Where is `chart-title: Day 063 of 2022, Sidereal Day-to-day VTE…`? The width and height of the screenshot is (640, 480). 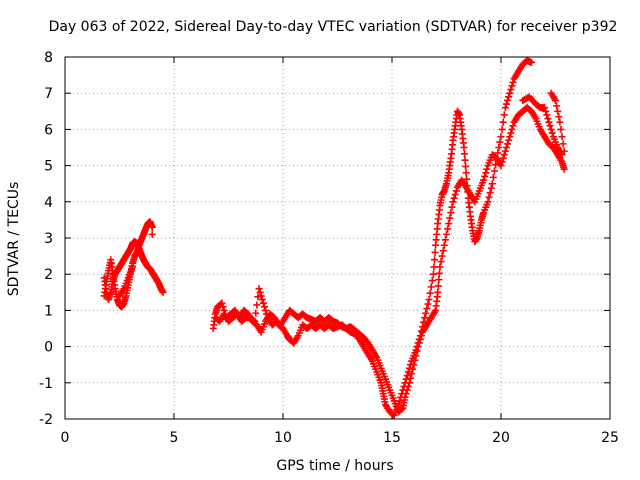
chart-title: Day 063 of 2022, Sidereal Day-to-day VTE… is located at coordinates (333, 27).